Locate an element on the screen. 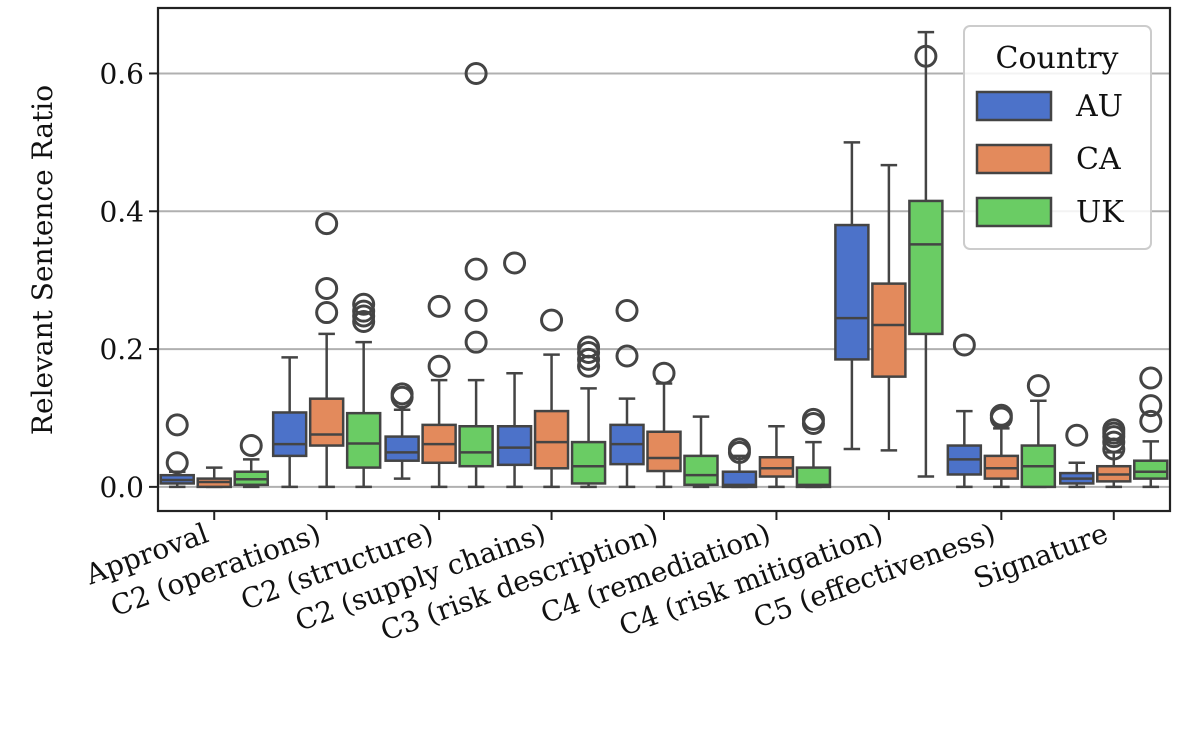 The width and height of the screenshot is (1196, 736). legend-swatch-ca is located at coordinates (1014, 159).